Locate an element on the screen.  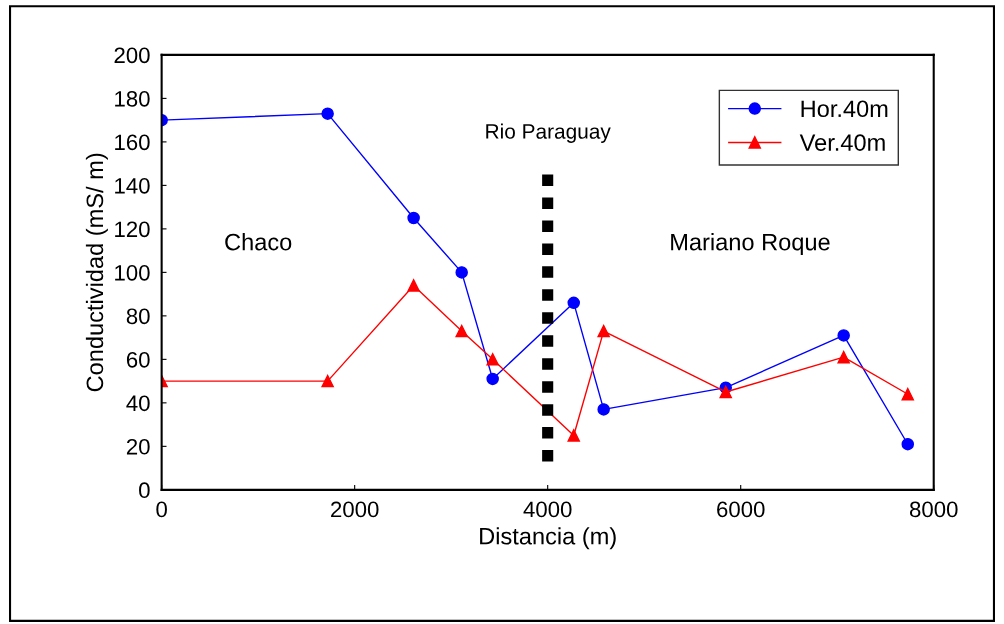
x-tick-label: 0 is located at coordinates (161, 509).